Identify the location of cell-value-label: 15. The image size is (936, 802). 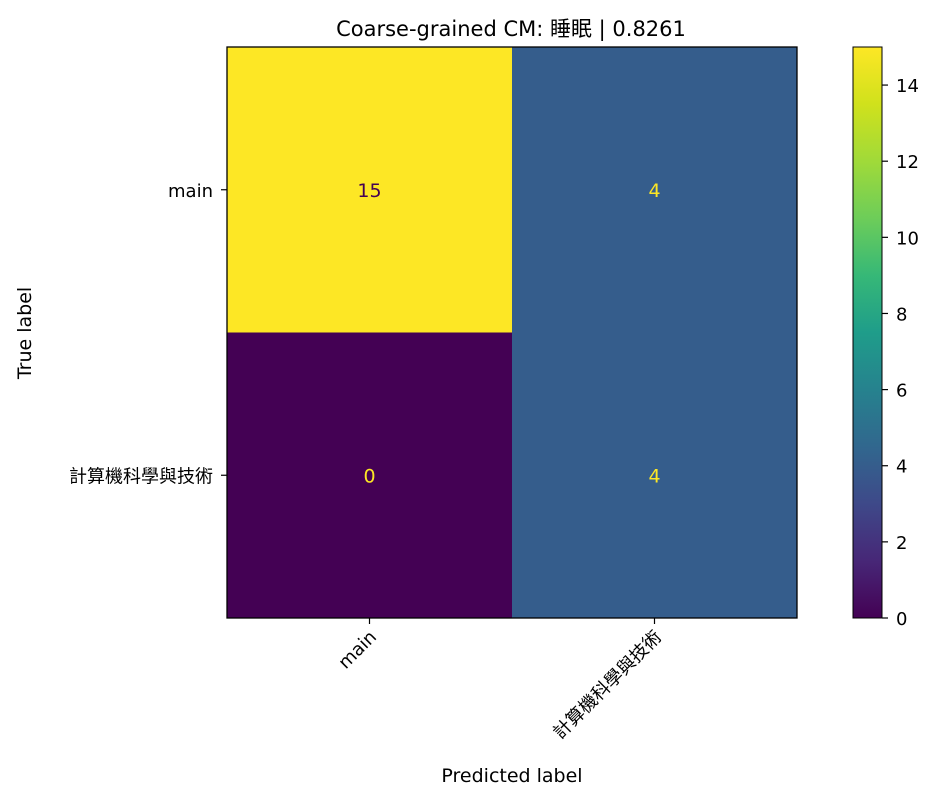
(369, 191).